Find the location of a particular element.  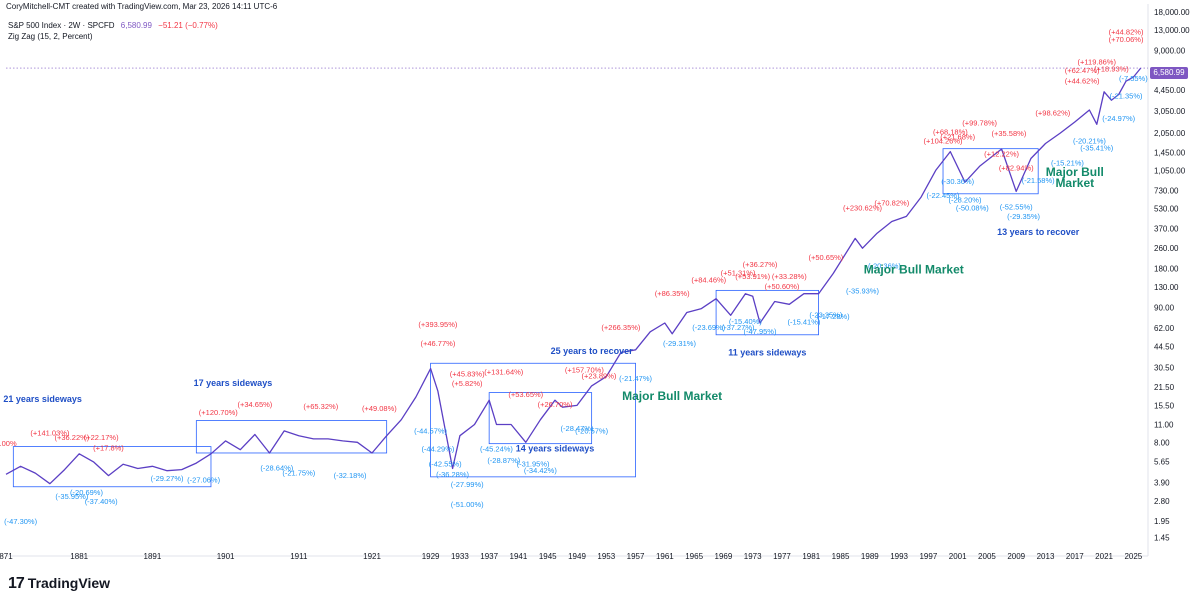

y-tick-label: 15.50 is located at coordinates (1164, 405).